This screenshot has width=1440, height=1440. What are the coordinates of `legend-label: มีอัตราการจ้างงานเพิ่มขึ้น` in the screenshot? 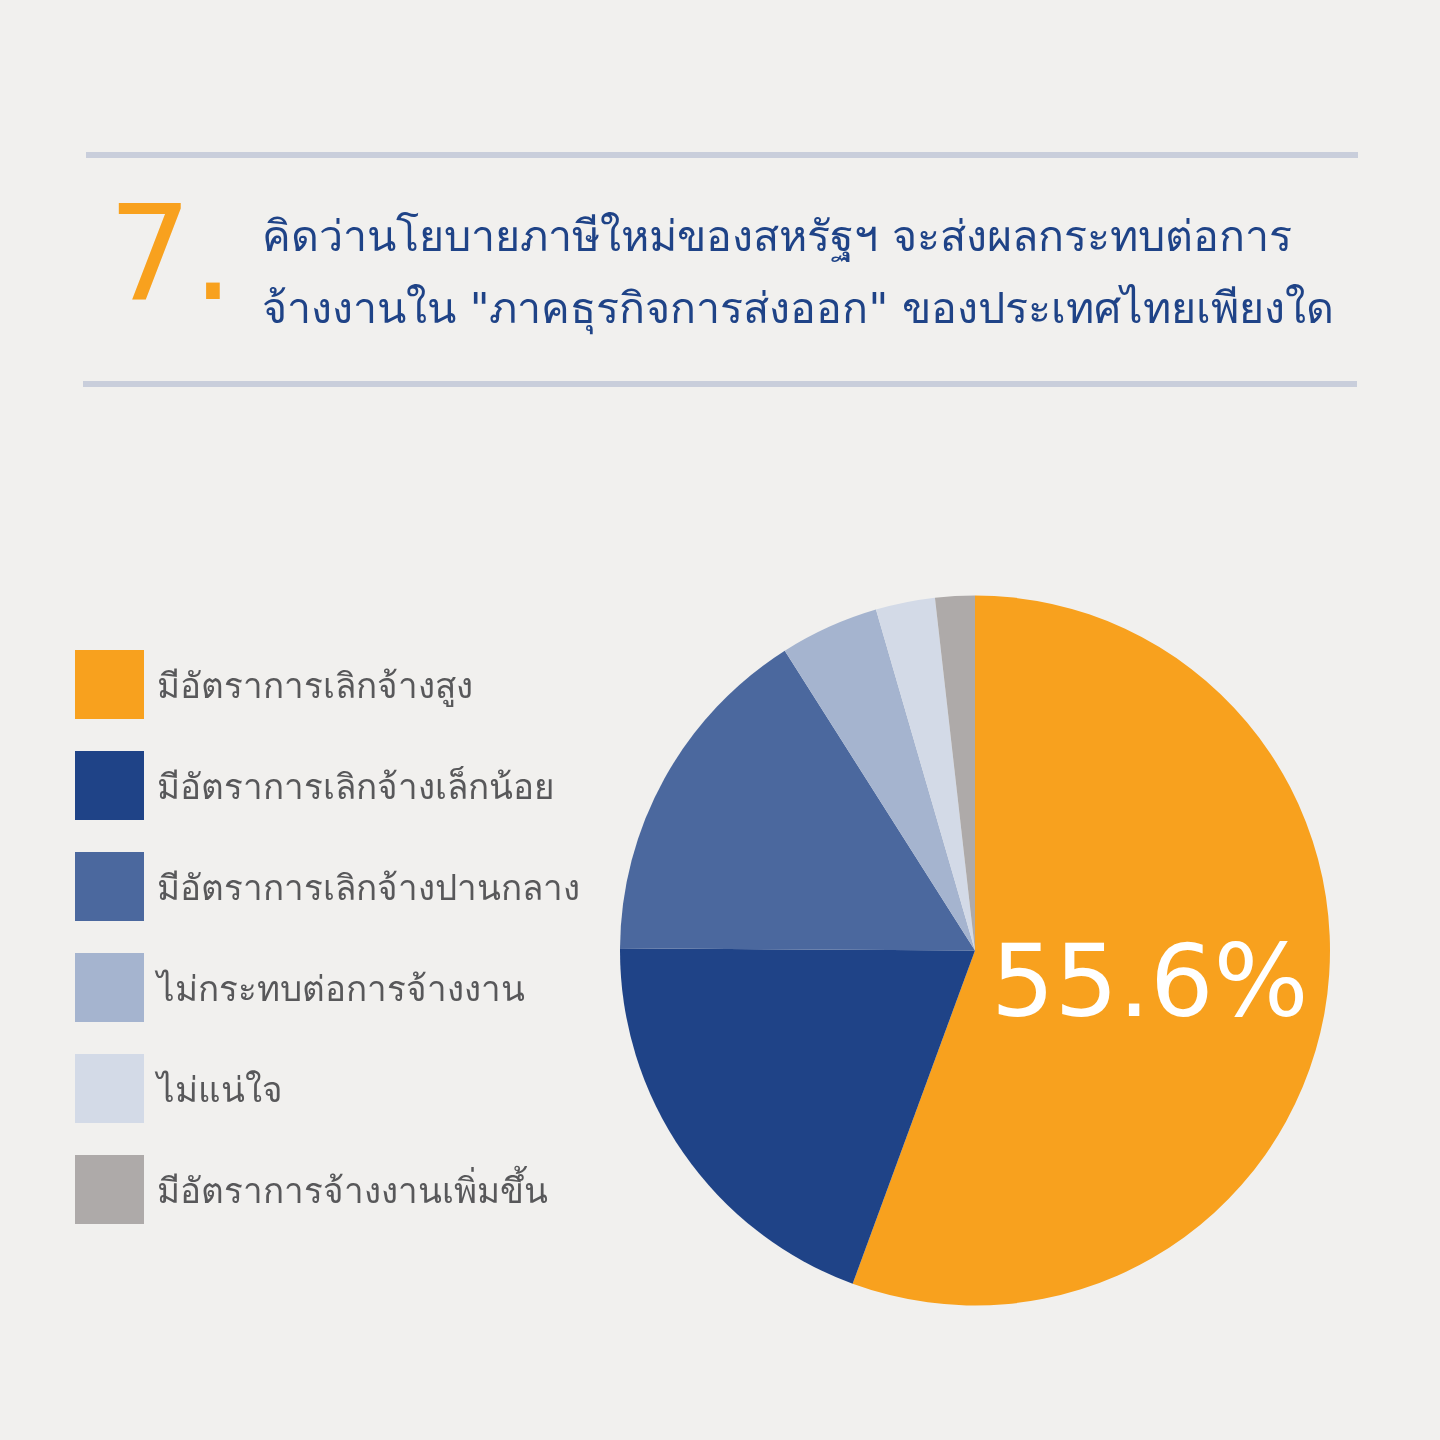 It's located at (352, 1188).